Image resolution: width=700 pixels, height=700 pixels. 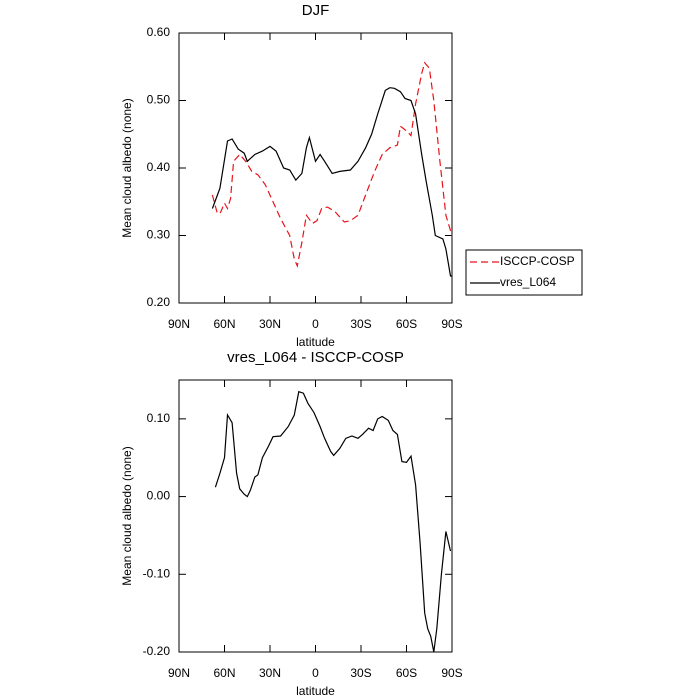 What do you see at coordinates (157, 573) in the screenshot?
I see `y-tick-label: -0.10` at bounding box center [157, 573].